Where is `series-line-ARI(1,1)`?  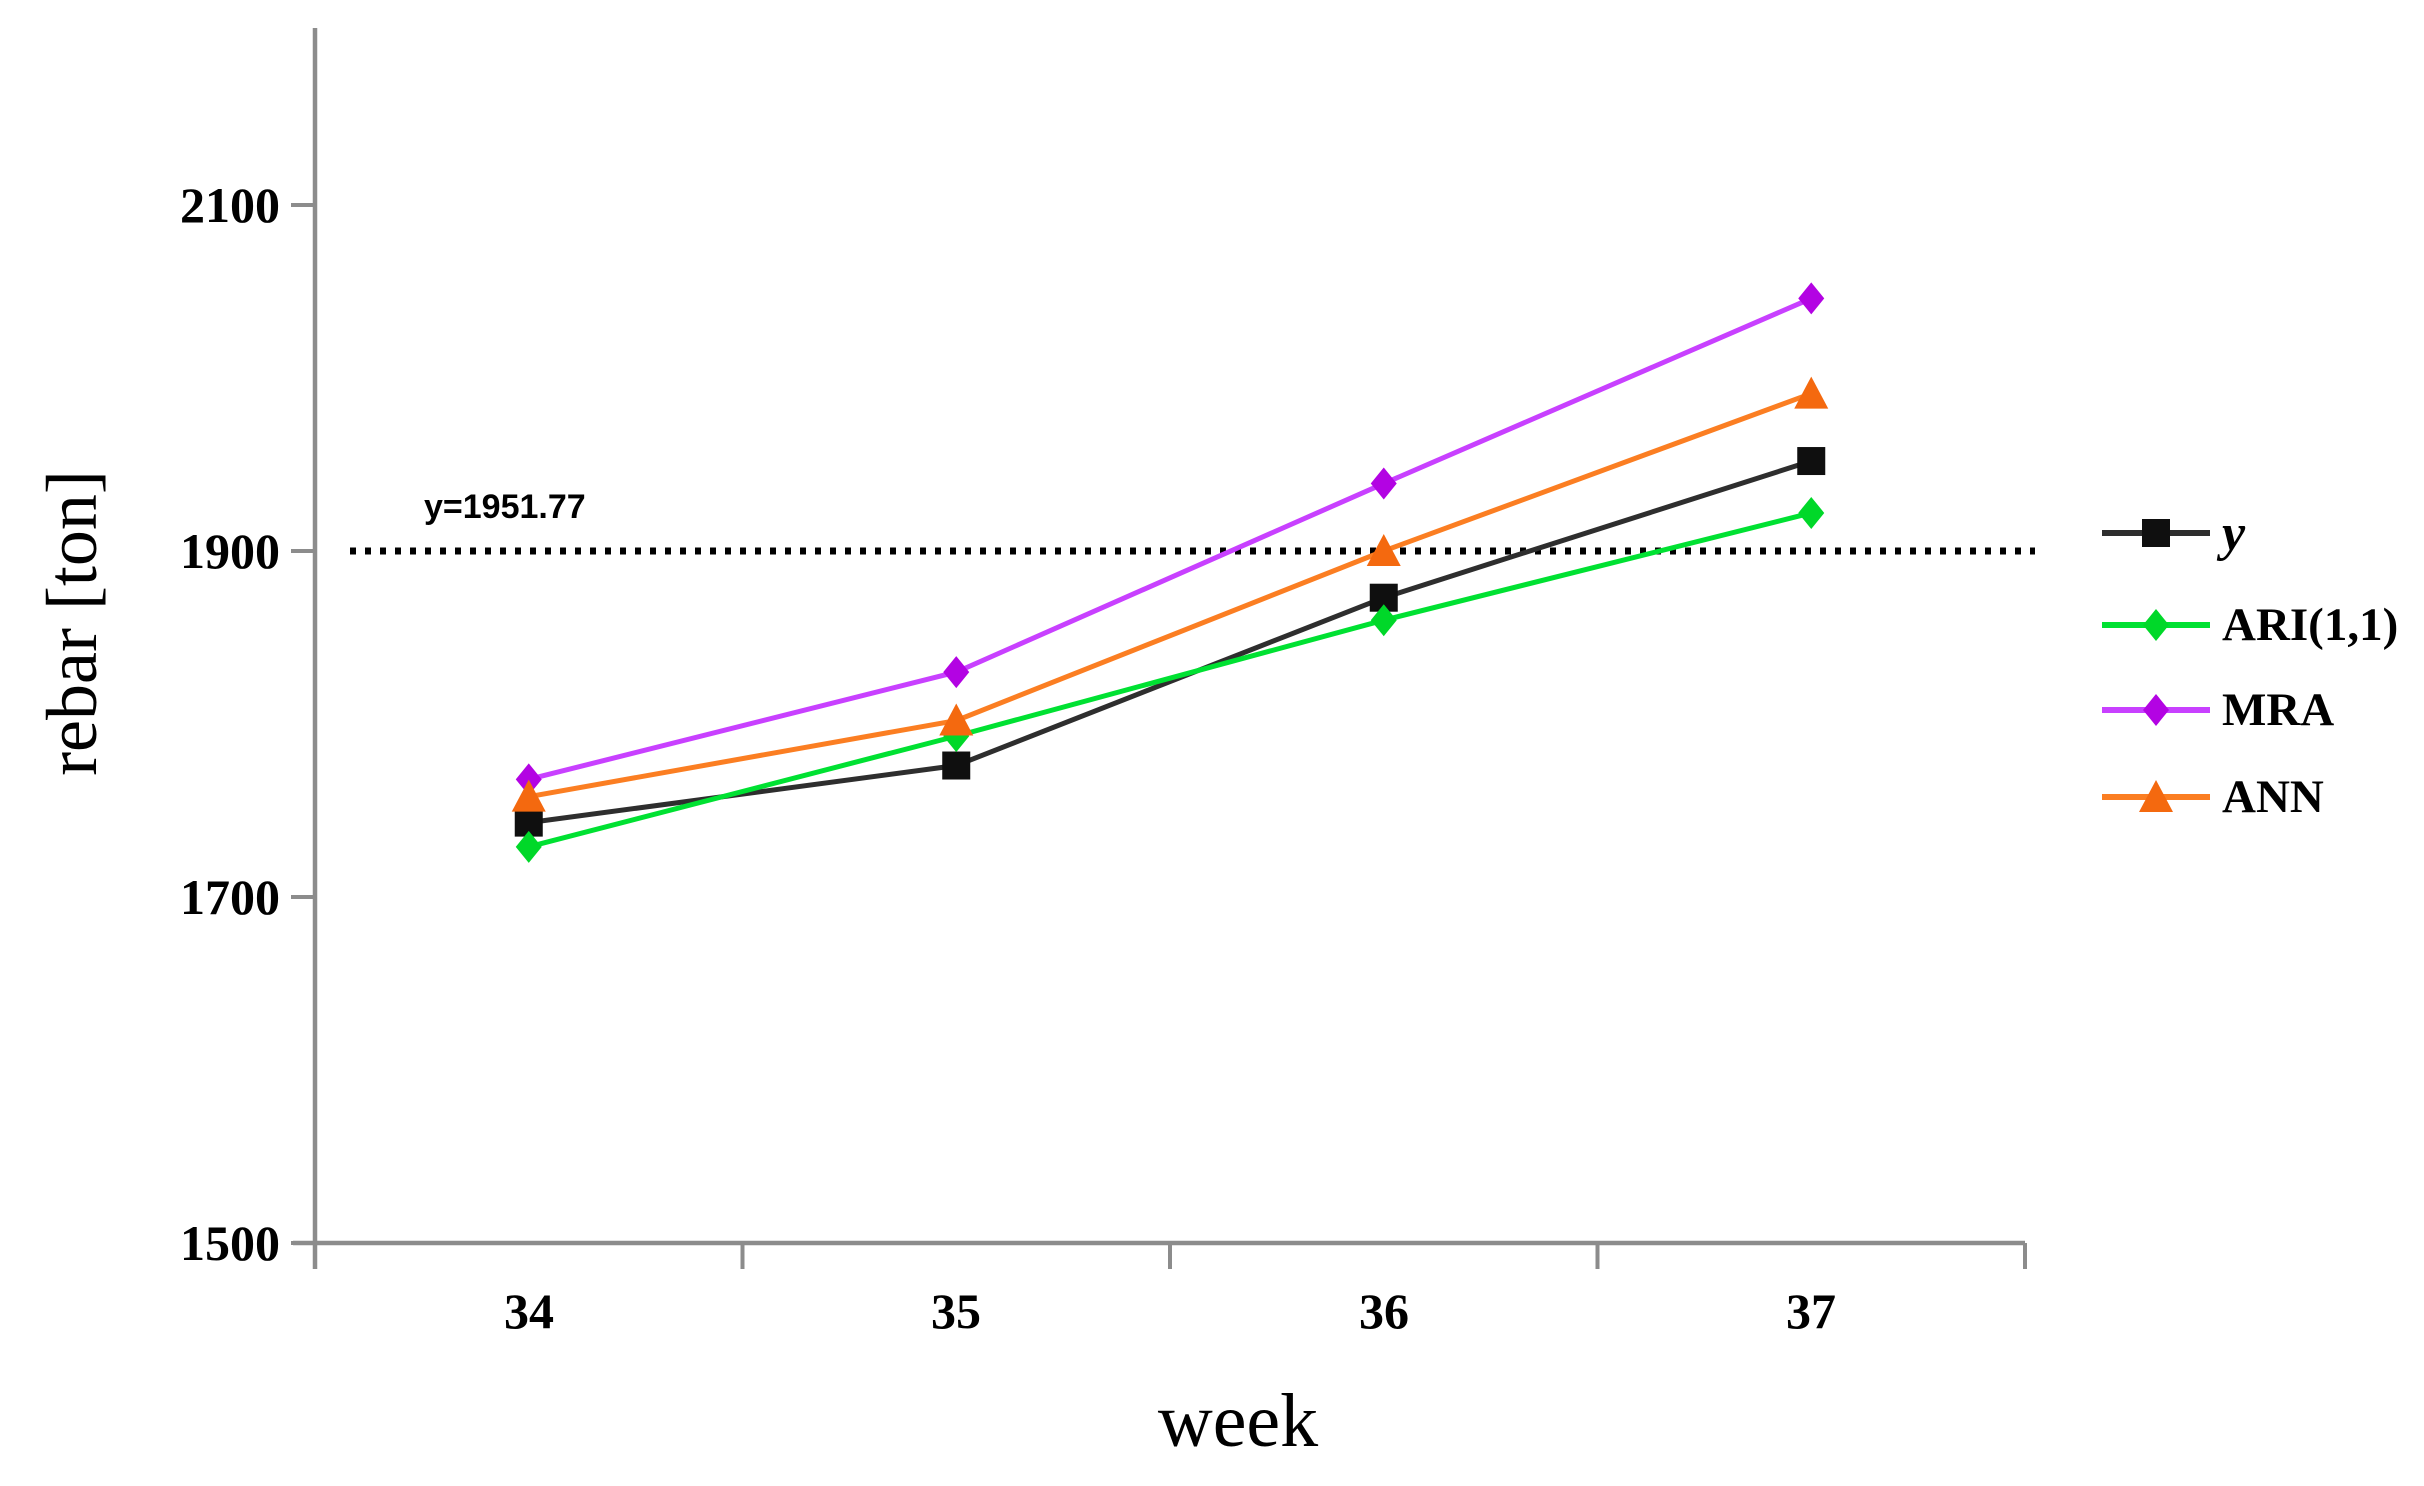 series-line-ARI(1,1) is located at coordinates (1170, 680).